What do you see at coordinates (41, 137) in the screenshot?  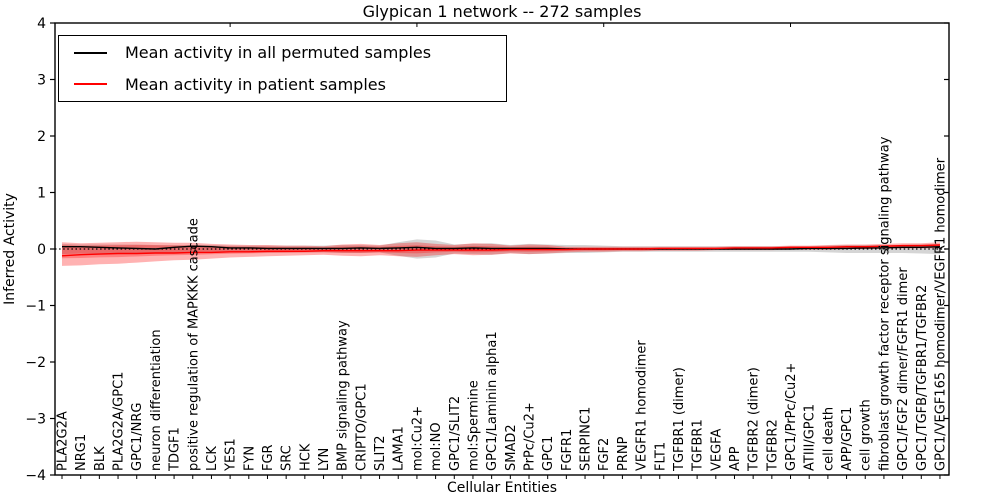 I see `y-tick-label: 2` at bounding box center [41, 137].